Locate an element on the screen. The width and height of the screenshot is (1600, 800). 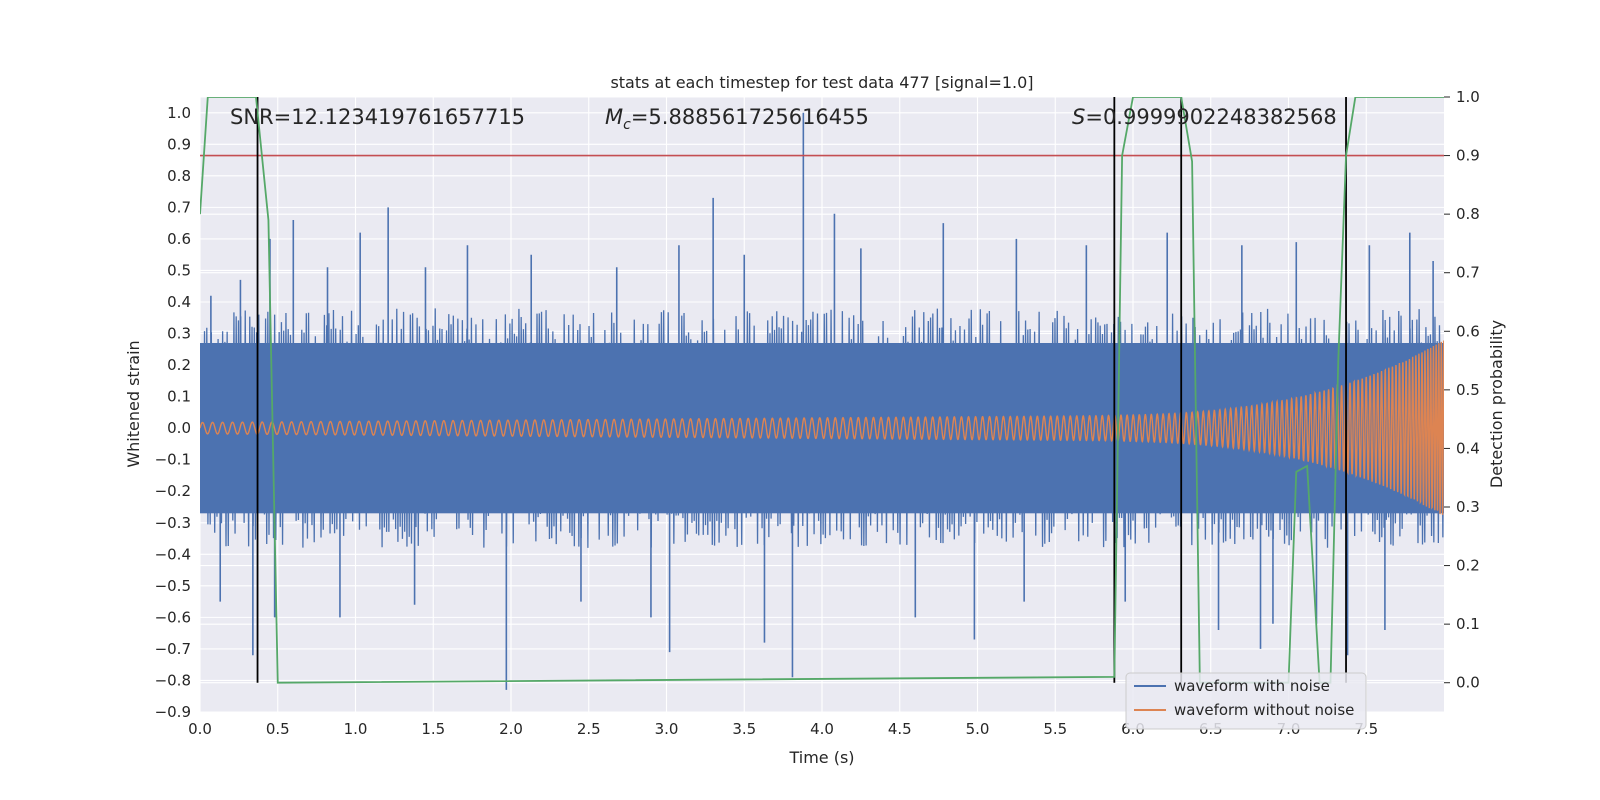
y-left-tick-label: 0.8 is located at coordinates (179, 176).